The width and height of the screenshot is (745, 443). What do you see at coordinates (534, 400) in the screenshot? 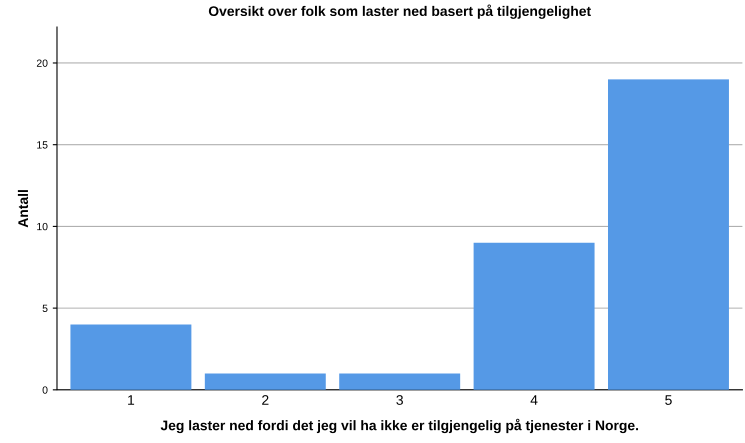
I see `x-tick-label: 4` at bounding box center [534, 400].